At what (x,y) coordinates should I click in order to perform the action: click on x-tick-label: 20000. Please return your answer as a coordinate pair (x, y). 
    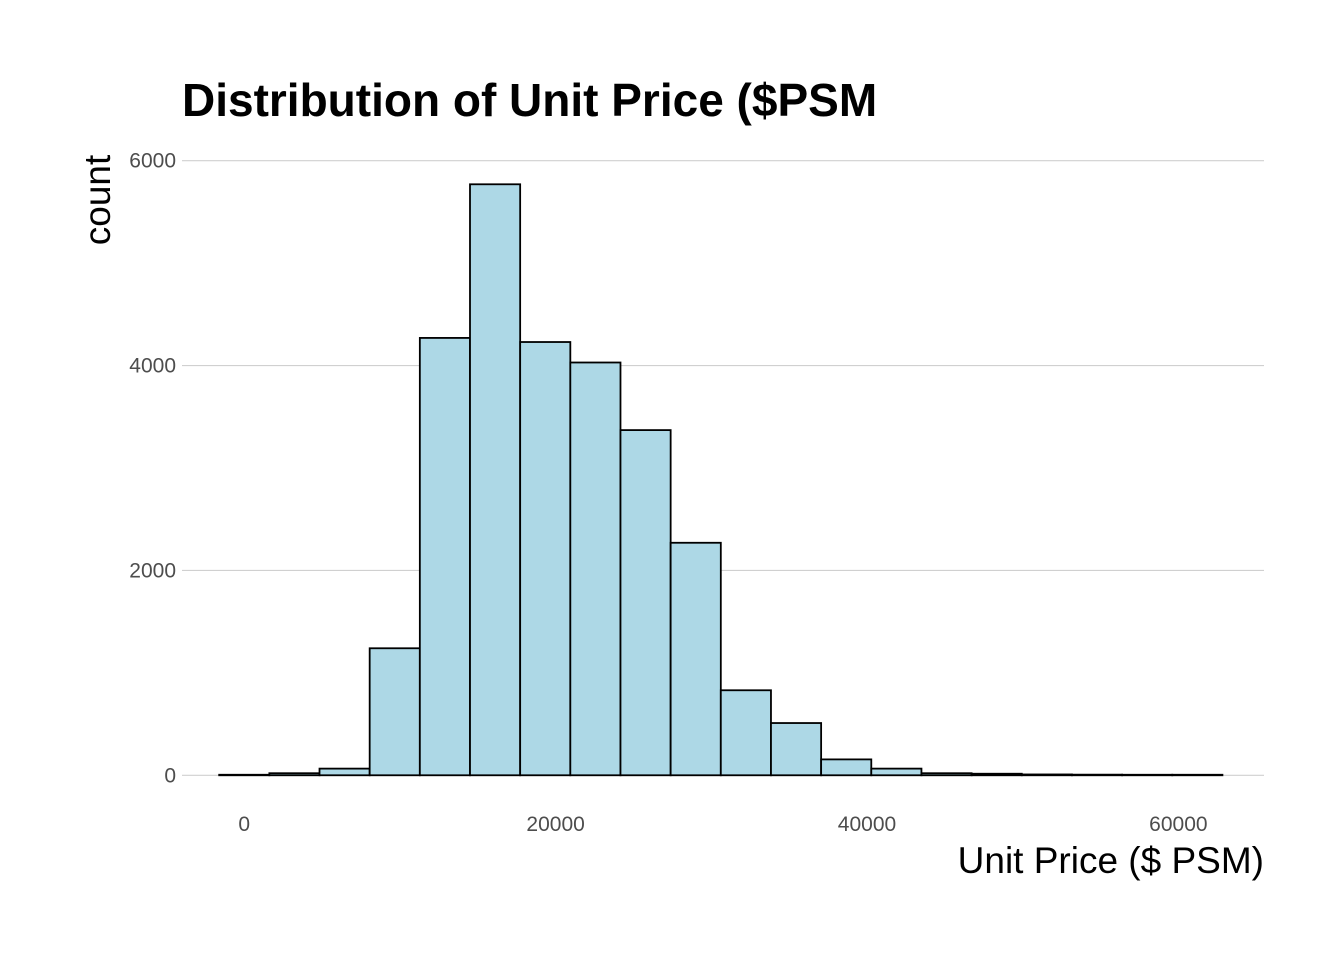
    Looking at the image, I should click on (555, 824).